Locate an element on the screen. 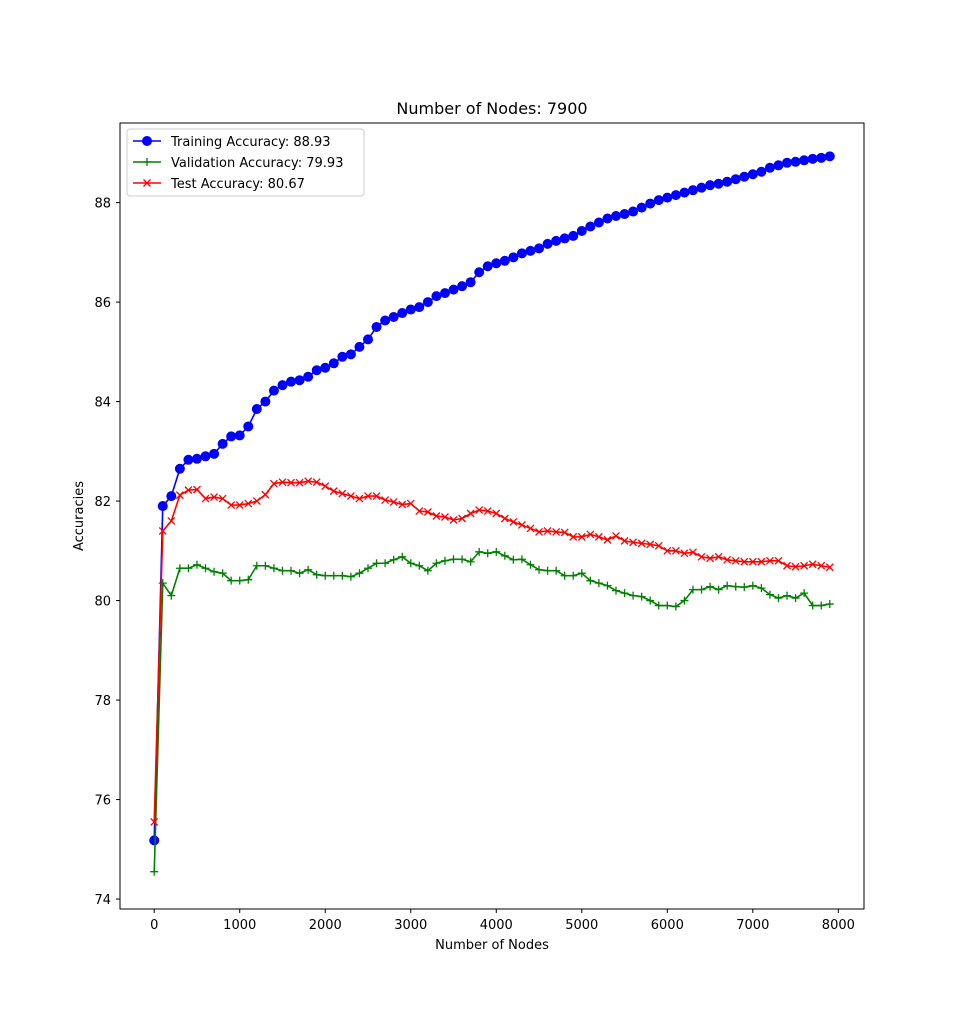  x-tick-label: 0 is located at coordinates (154, 925).